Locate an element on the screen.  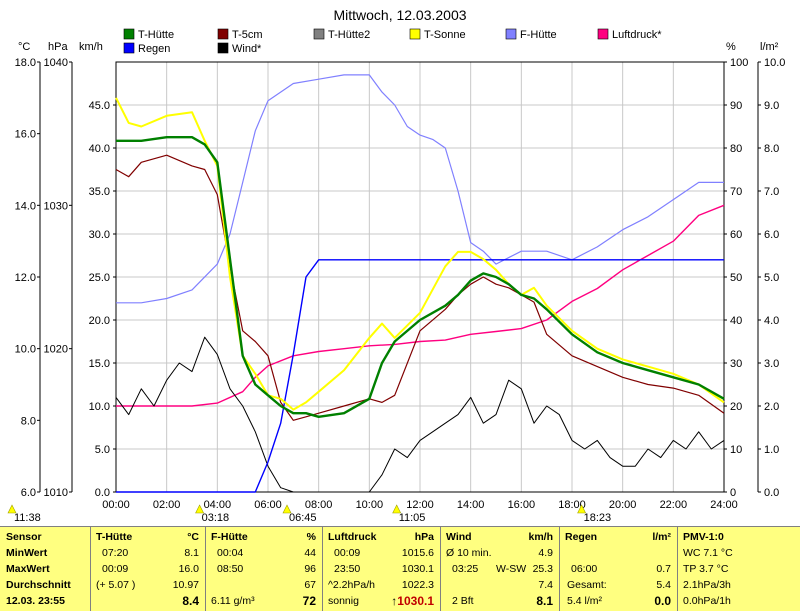
w-max-dir: W-SW is located at coordinates (511, 569).